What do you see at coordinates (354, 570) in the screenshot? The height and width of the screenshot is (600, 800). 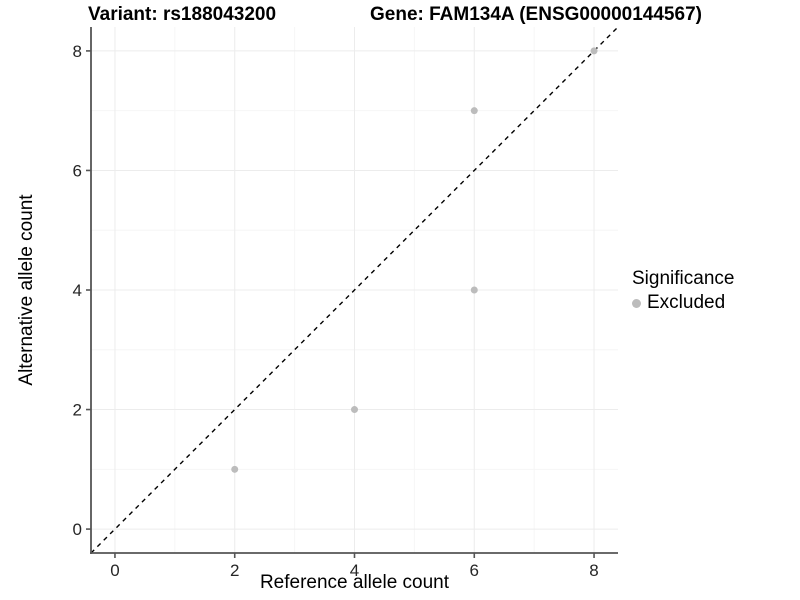 I see `x-tick-label: 4` at bounding box center [354, 570].